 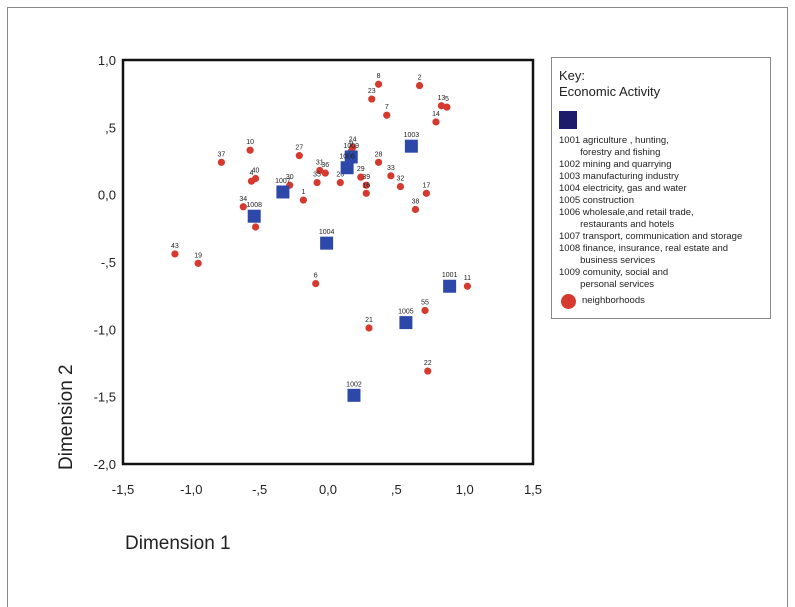 What do you see at coordinates (626, 212) in the screenshot?
I see `legend-item: 1006 wholesale,and retail trade,` at bounding box center [626, 212].